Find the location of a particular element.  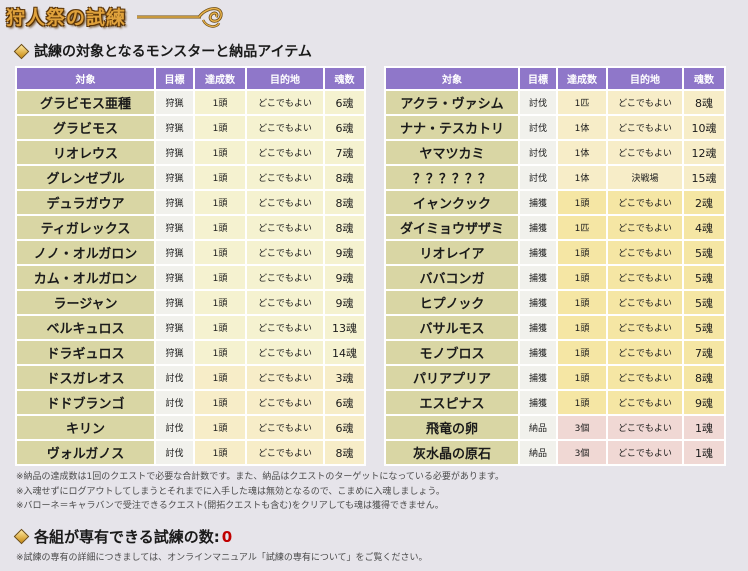

table-row: キリン 討伐 1頭 どこでもよい 6魂 is located at coordinates (190, 427).